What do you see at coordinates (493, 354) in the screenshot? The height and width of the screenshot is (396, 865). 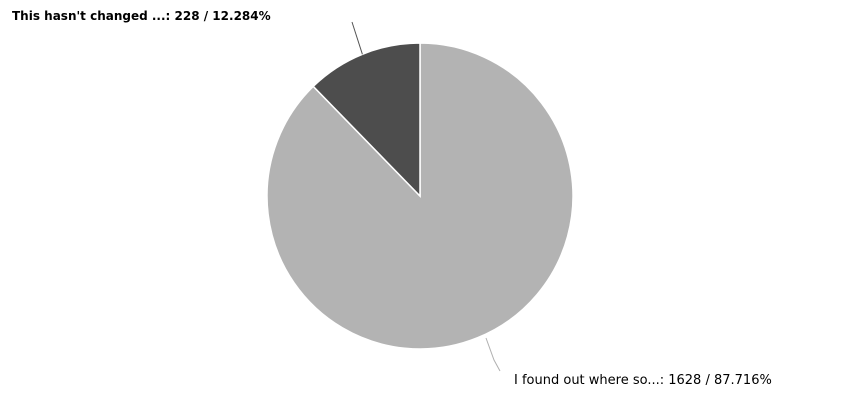 I see `leader-line-i-found-out` at bounding box center [493, 354].